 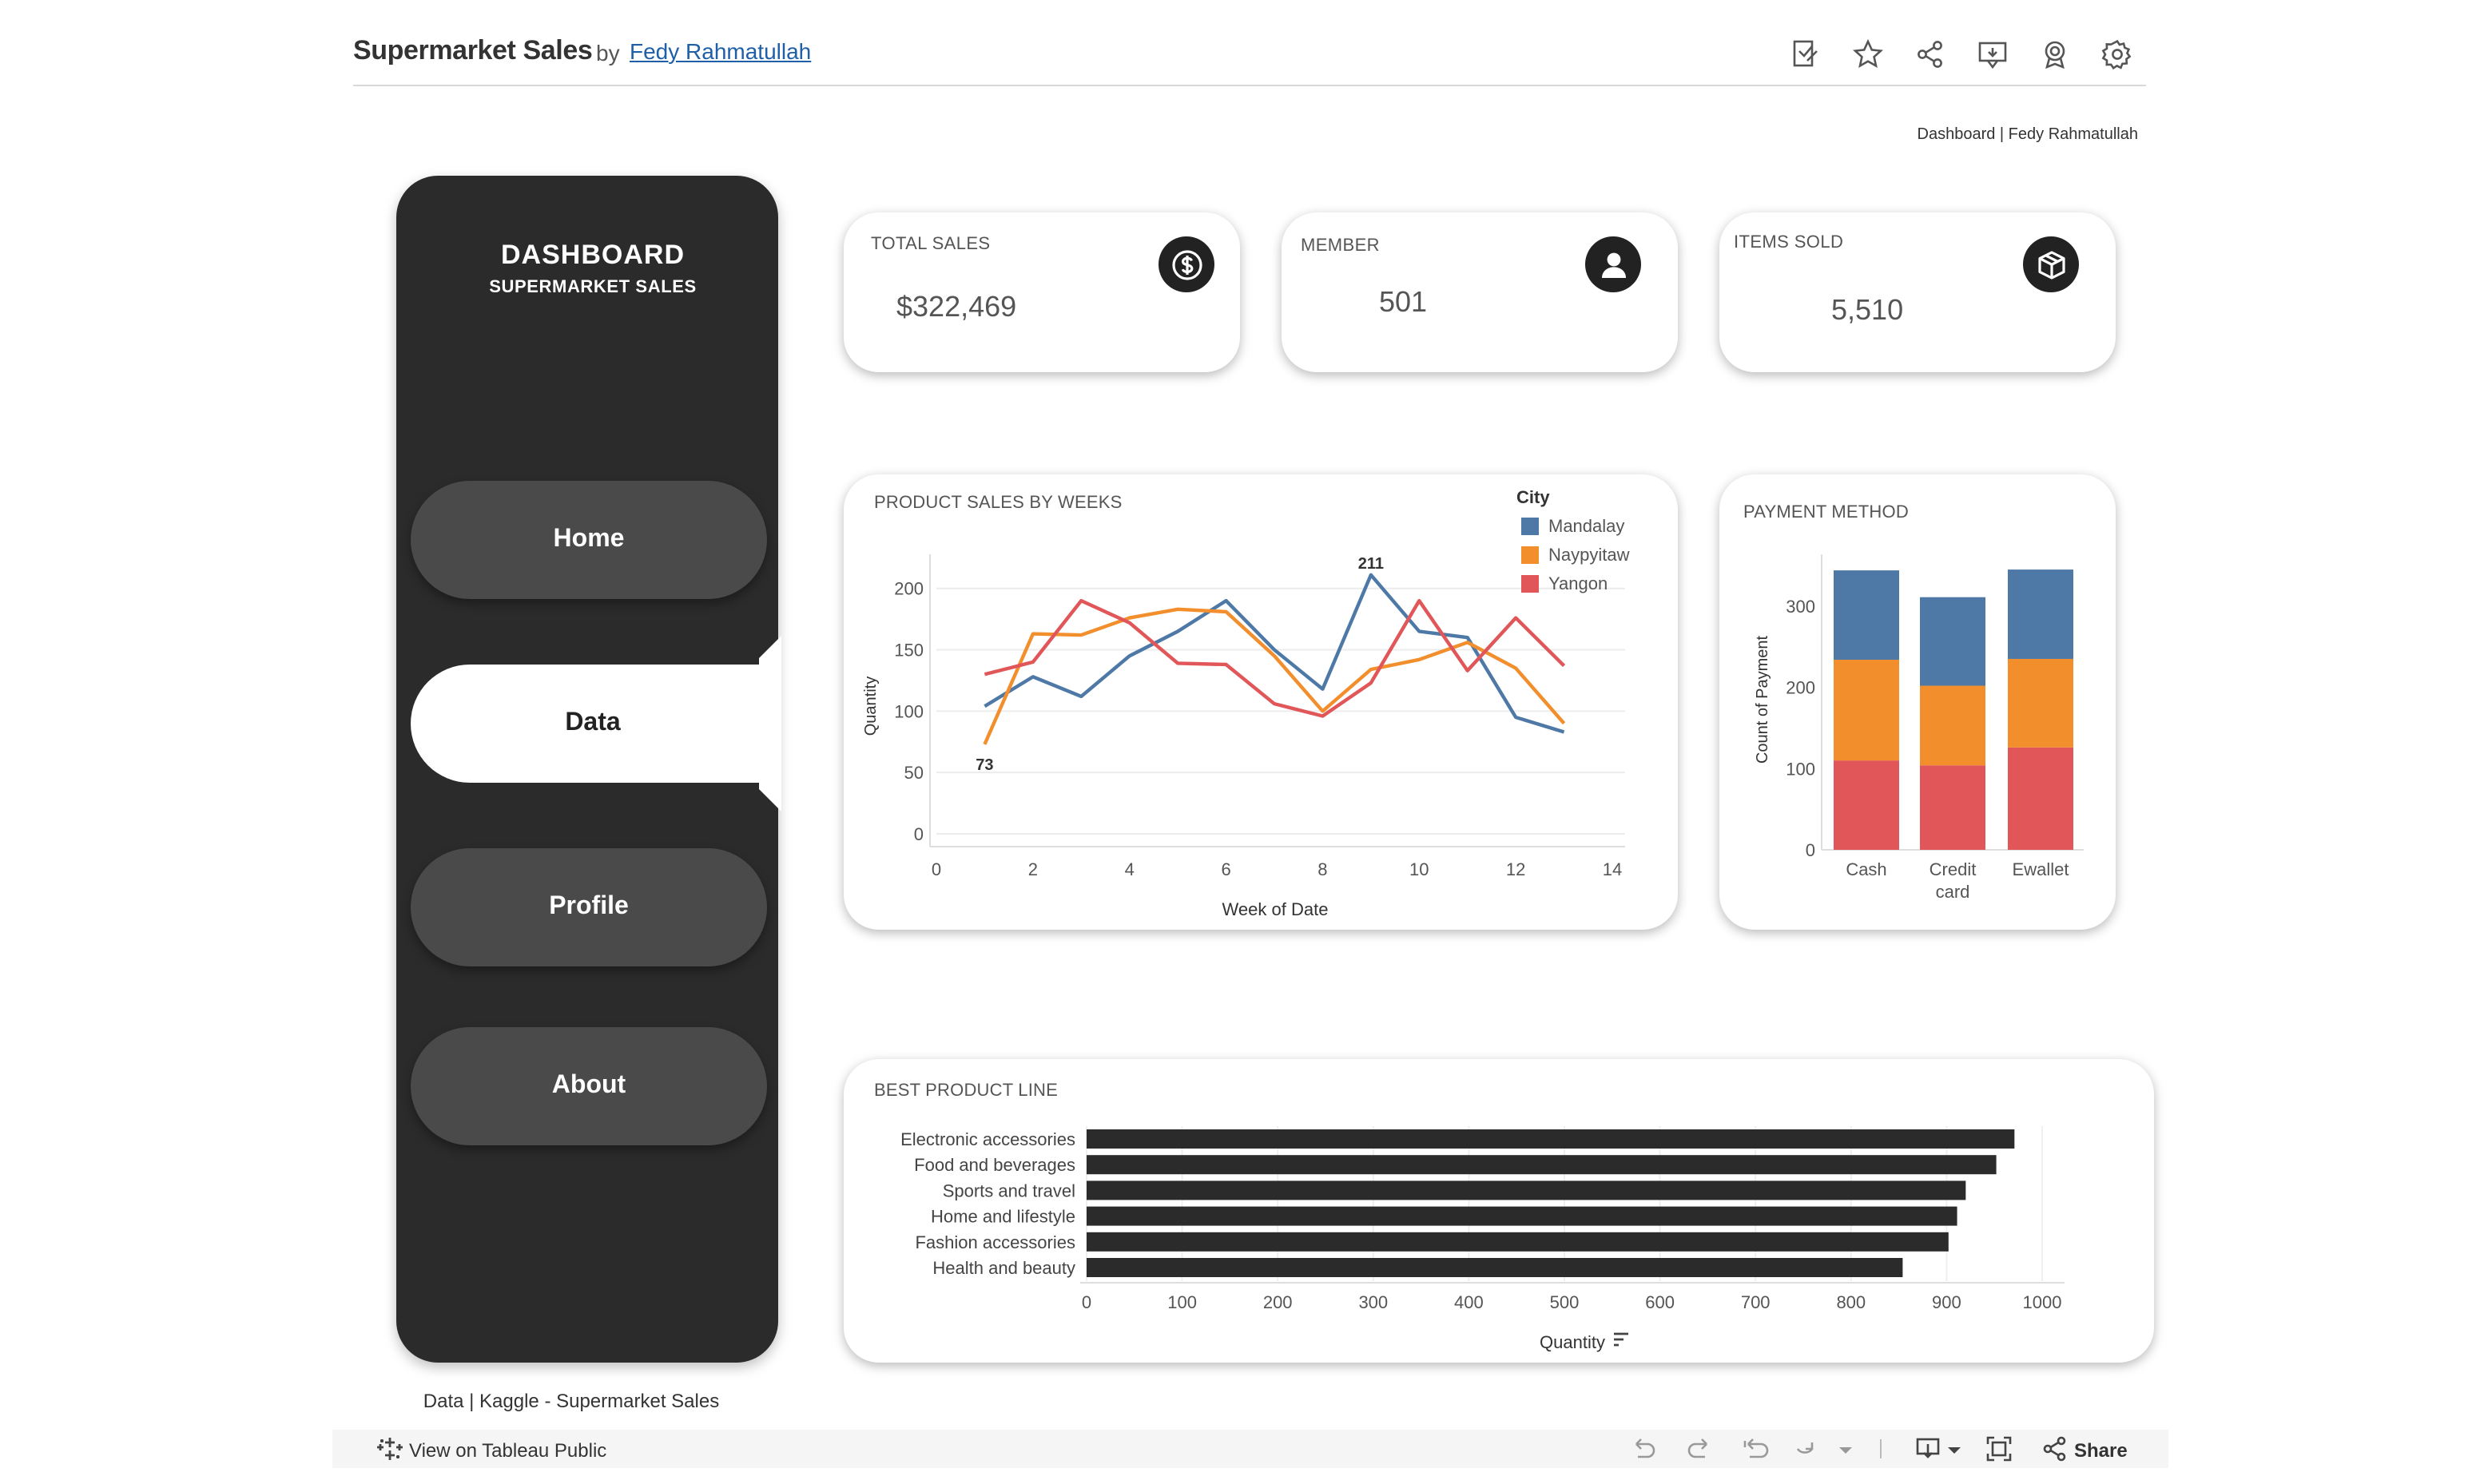 I want to click on x-tick-label: Ewallet, so click(x=2041, y=869).